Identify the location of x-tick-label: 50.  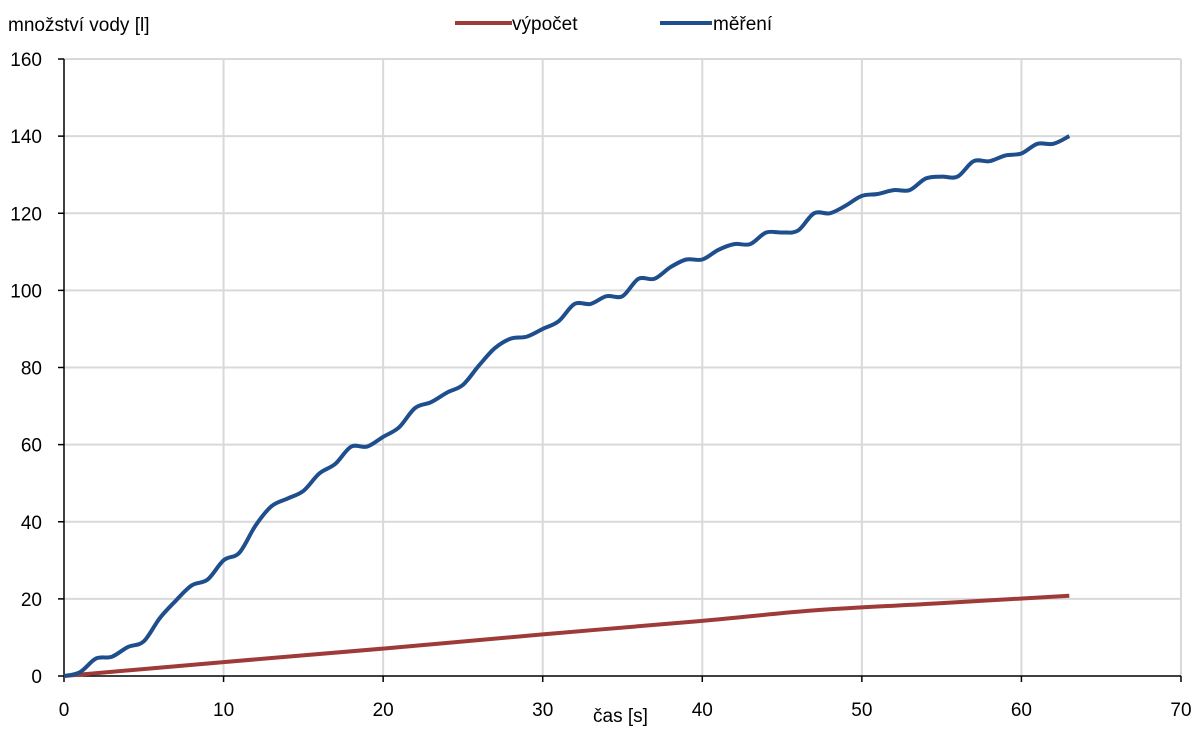
(861, 710).